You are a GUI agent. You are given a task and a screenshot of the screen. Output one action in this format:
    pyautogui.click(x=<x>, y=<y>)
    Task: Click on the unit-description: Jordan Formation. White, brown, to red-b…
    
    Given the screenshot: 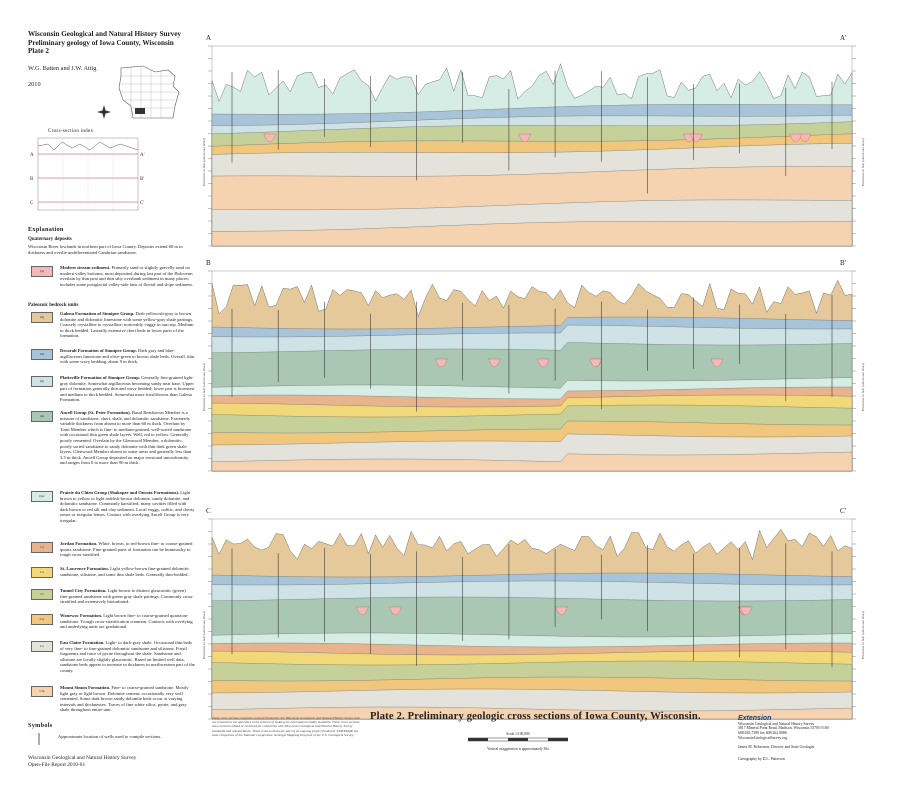 What is the action you would take?
    pyautogui.click(x=127, y=549)
    